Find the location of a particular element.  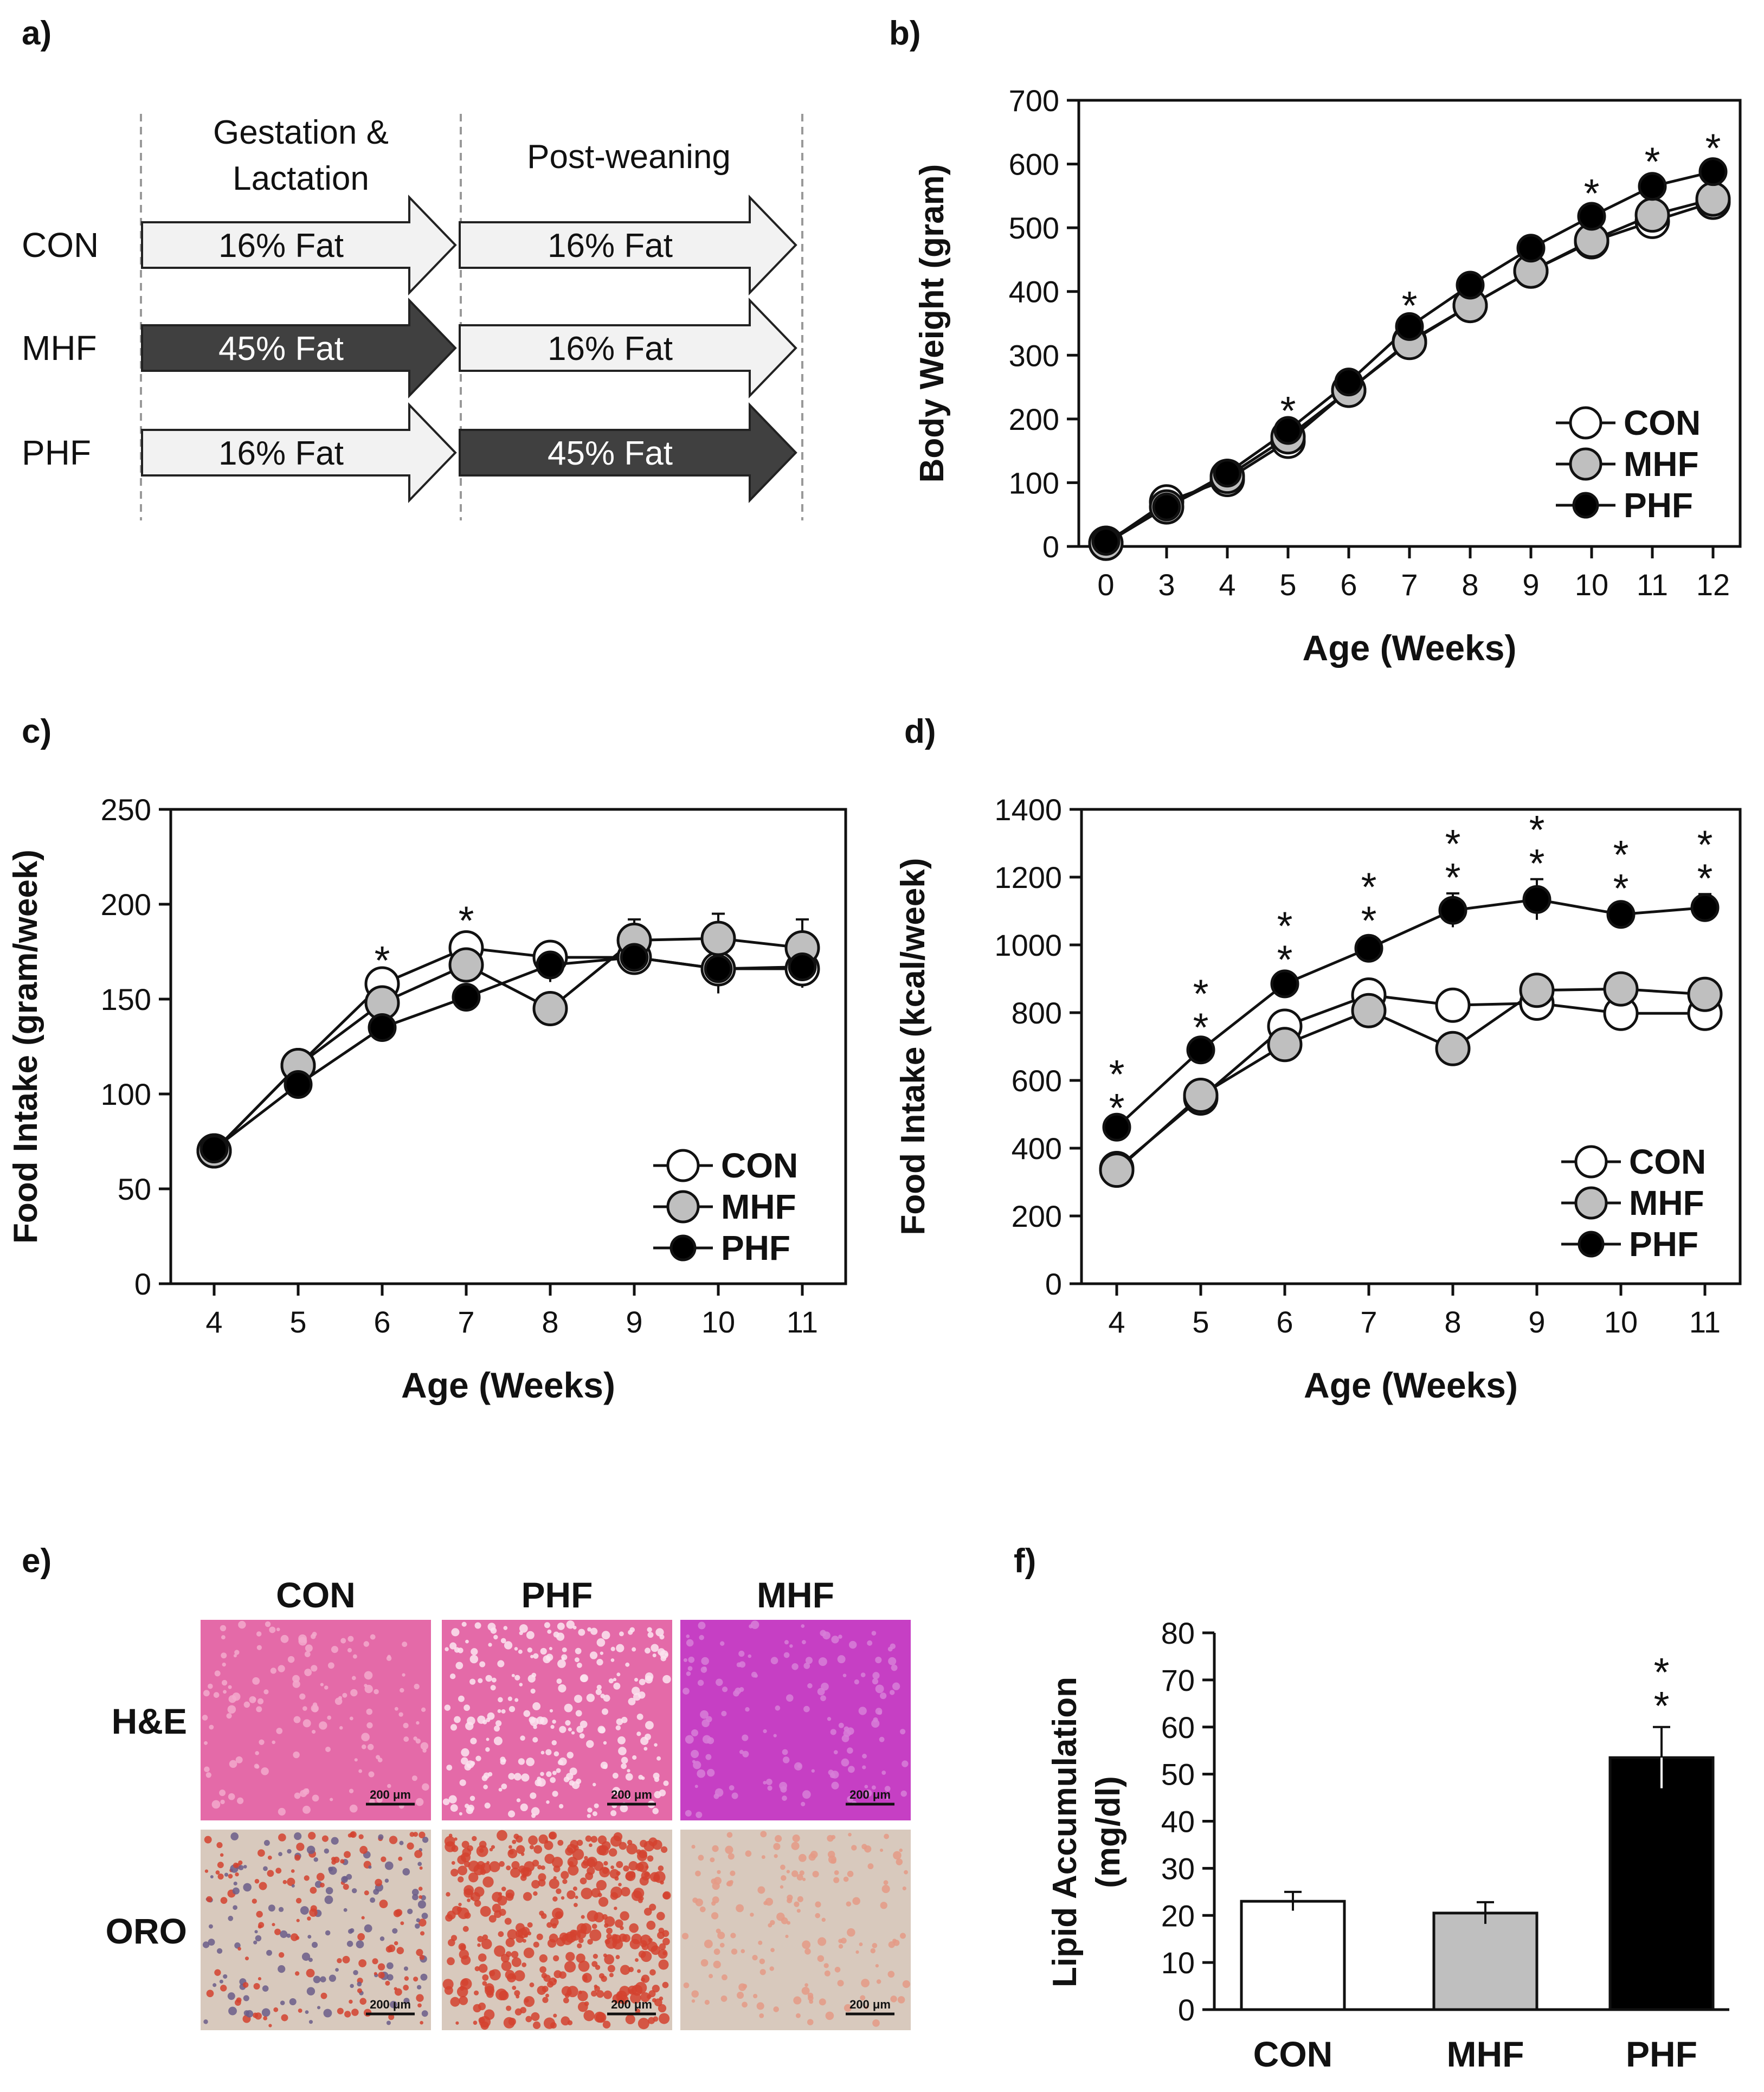

x-tick-label: 6 is located at coordinates (1348, 585).